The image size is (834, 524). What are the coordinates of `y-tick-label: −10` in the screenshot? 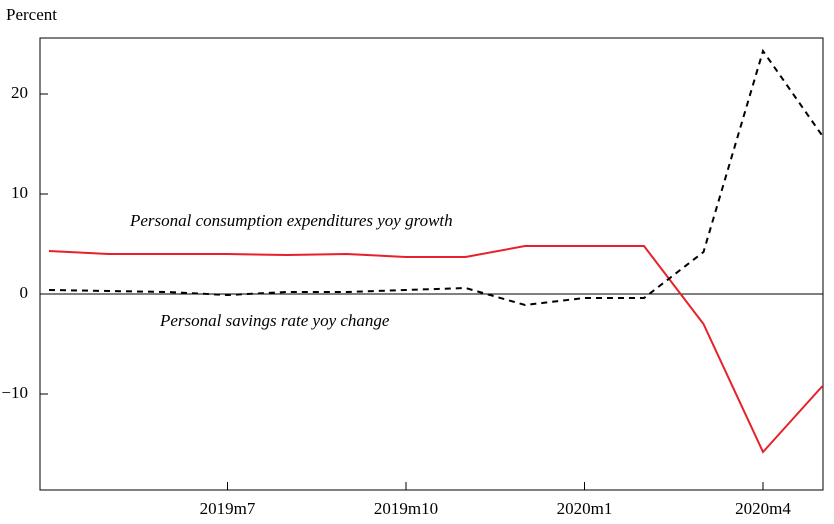 It's located at (14, 392).